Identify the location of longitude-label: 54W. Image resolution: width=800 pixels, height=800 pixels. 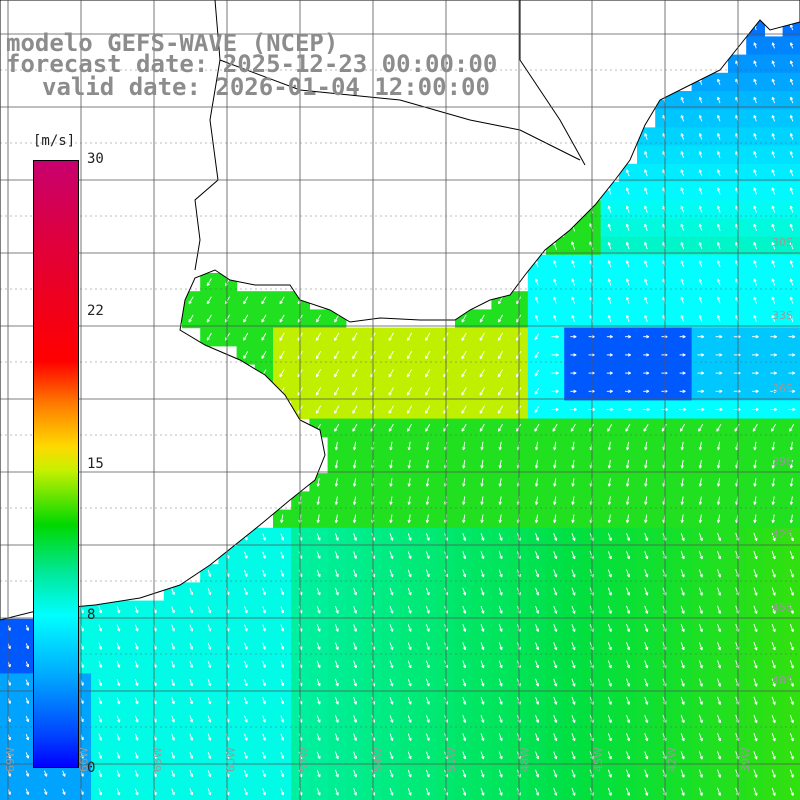
(378, 759).